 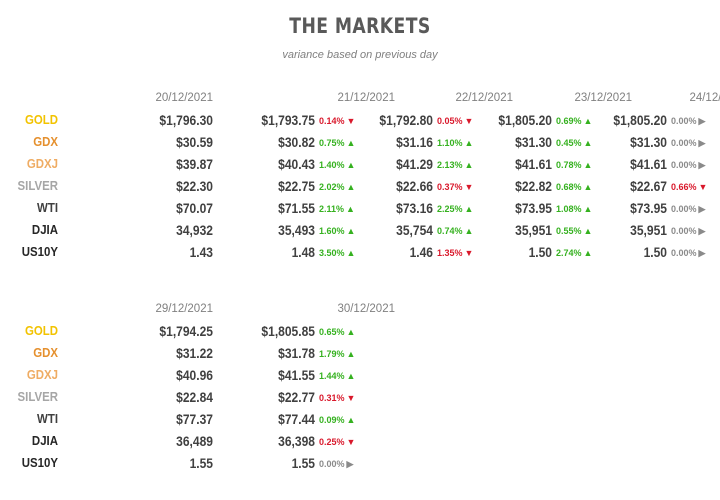 I want to click on row-label-djia: DJIA, so click(x=44, y=229).